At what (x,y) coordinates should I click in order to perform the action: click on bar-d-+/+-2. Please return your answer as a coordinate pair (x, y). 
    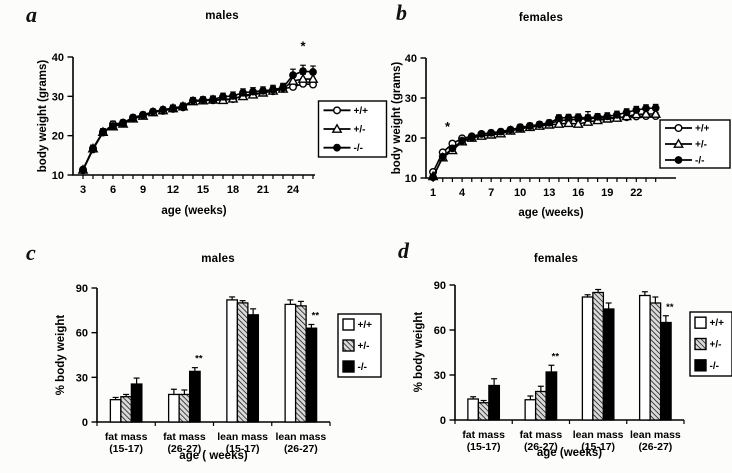
    Looking at the image, I should click on (587, 358).